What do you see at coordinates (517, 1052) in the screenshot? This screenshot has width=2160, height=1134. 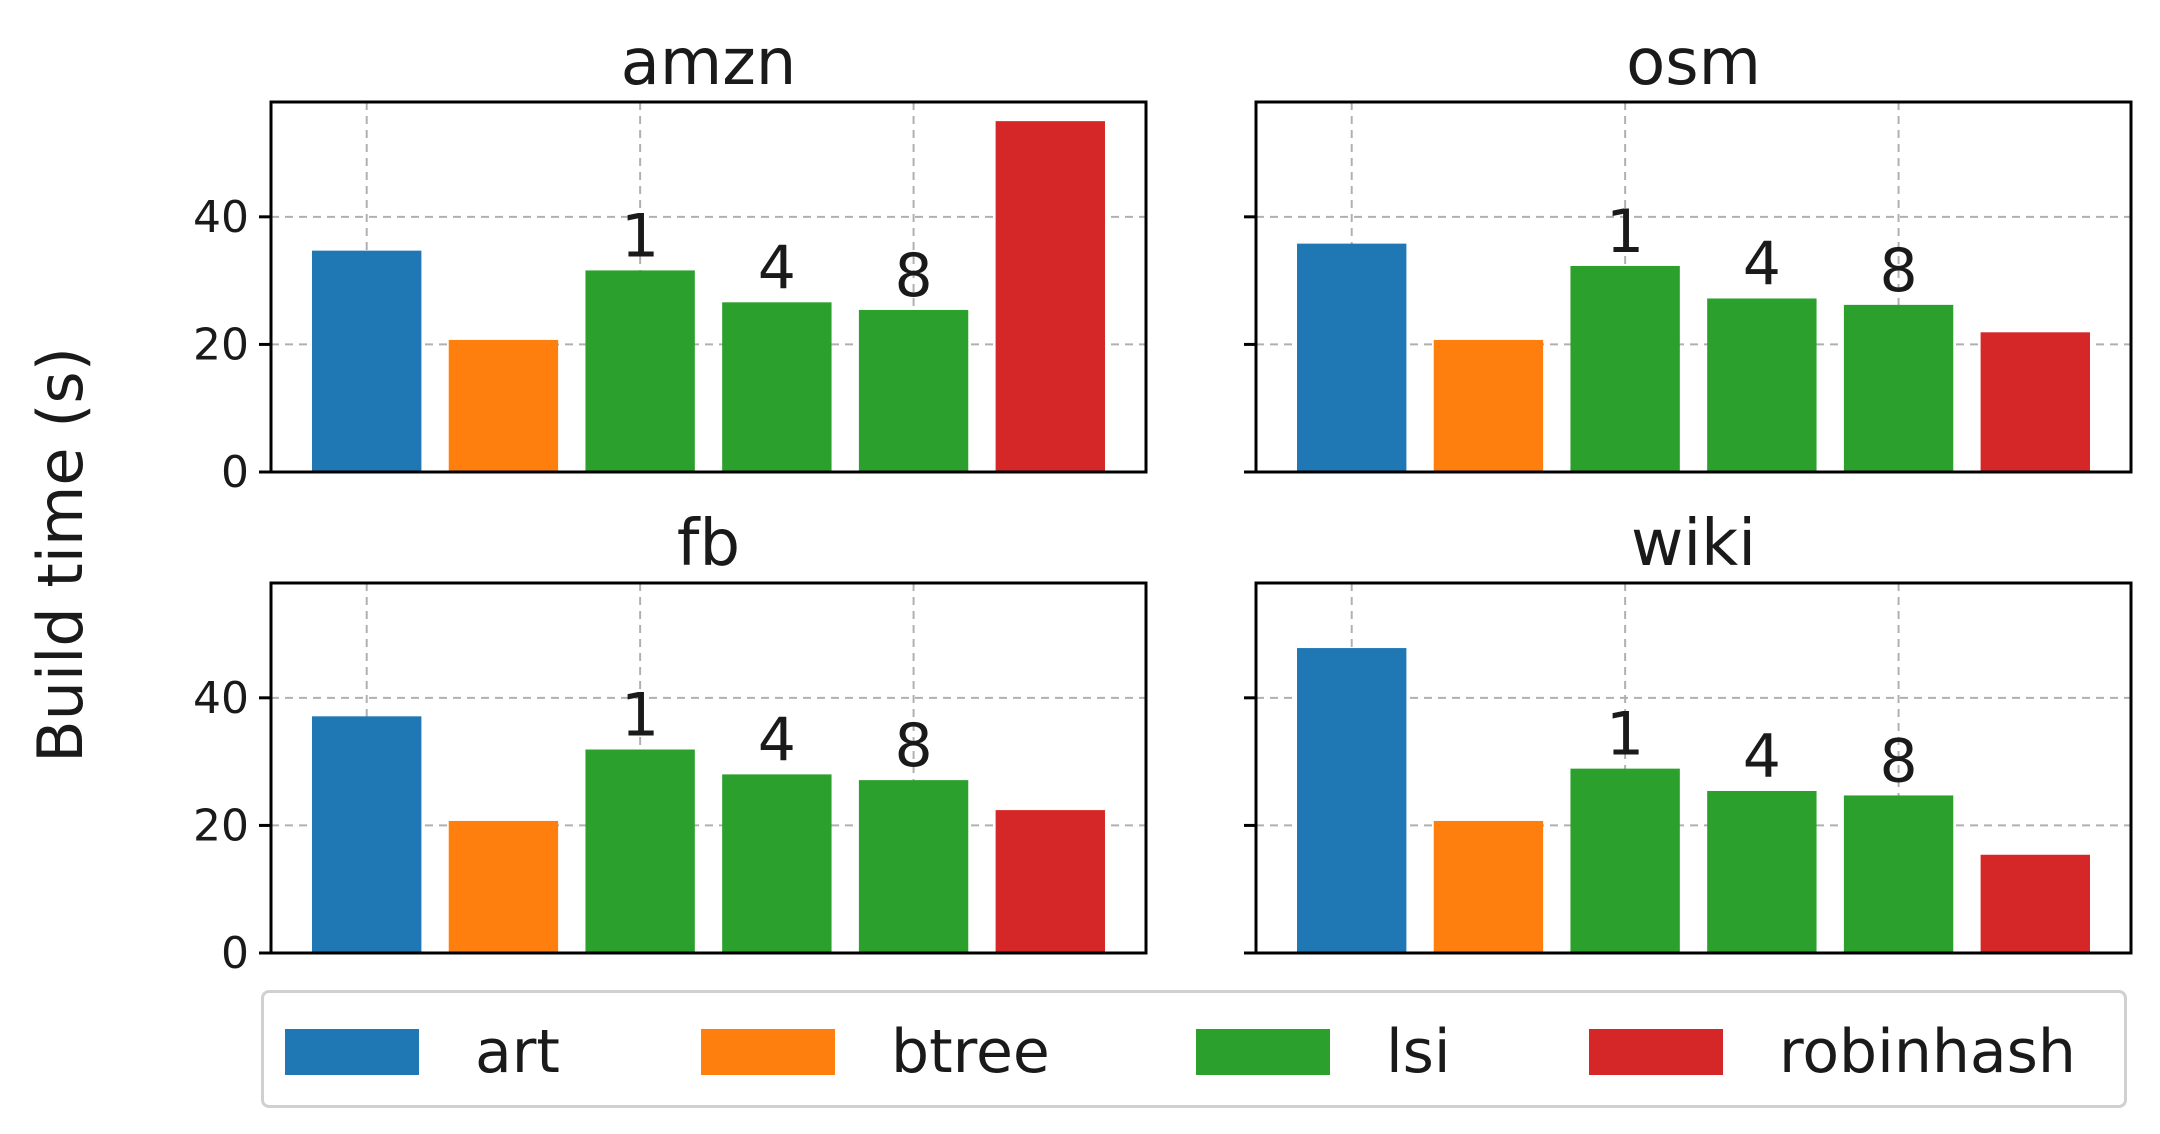 I see `legend-label-art: art` at bounding box center [517, 1052].